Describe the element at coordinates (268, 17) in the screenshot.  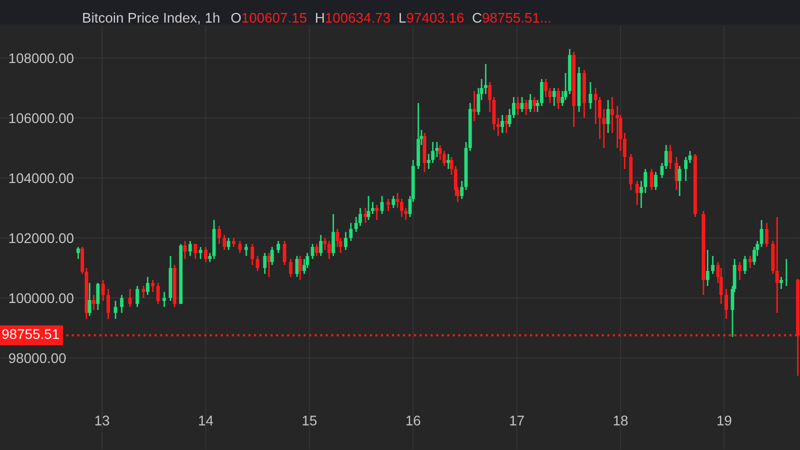
I see `text: O100607.15` at that location.